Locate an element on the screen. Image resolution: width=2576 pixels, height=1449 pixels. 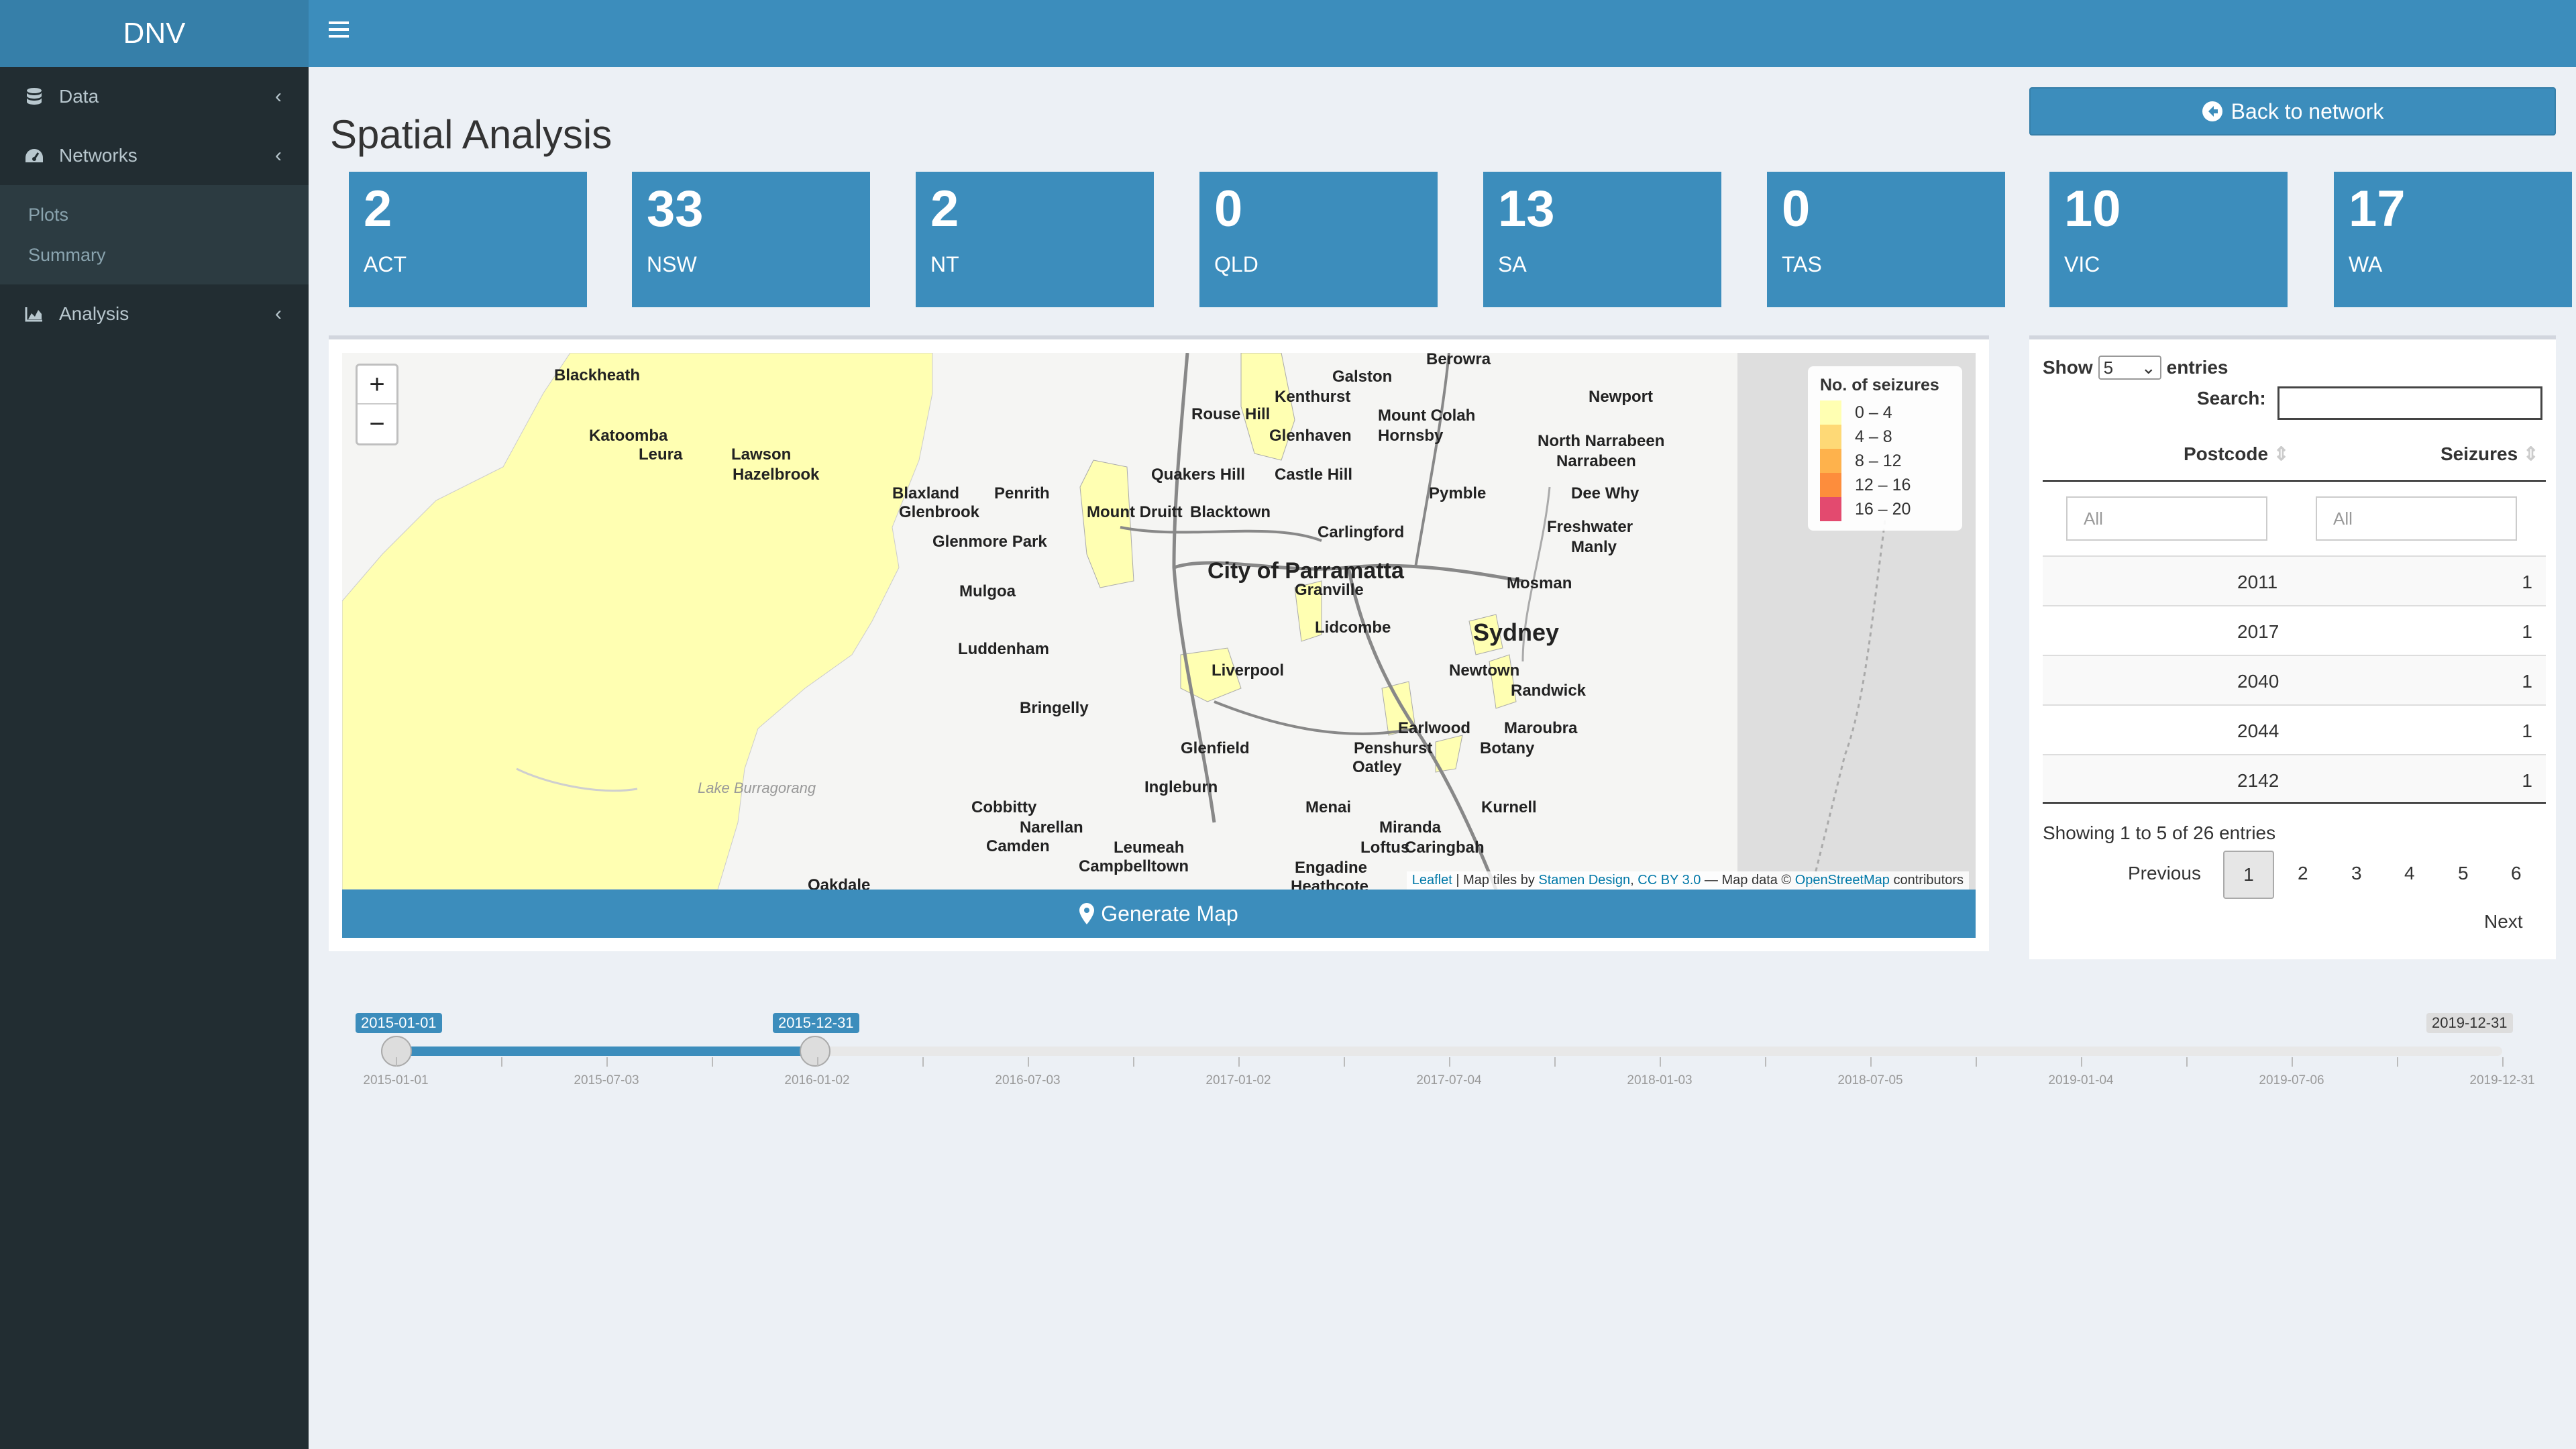
search-input is located at coordinates (2409, 403).